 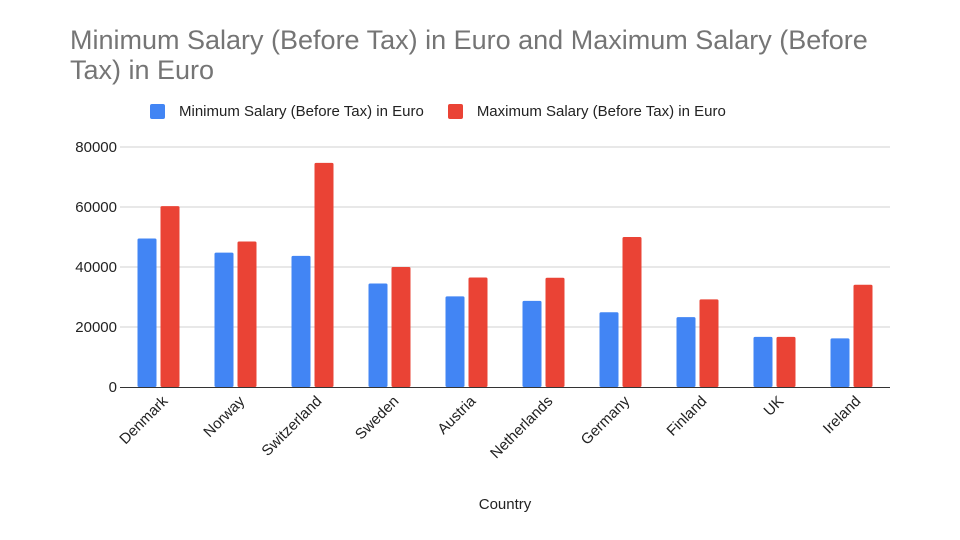 What do you see at coordinates (455, 111) in the screenshot?
I see `legend-swatch-maximum` at bounding box center [455, 111].